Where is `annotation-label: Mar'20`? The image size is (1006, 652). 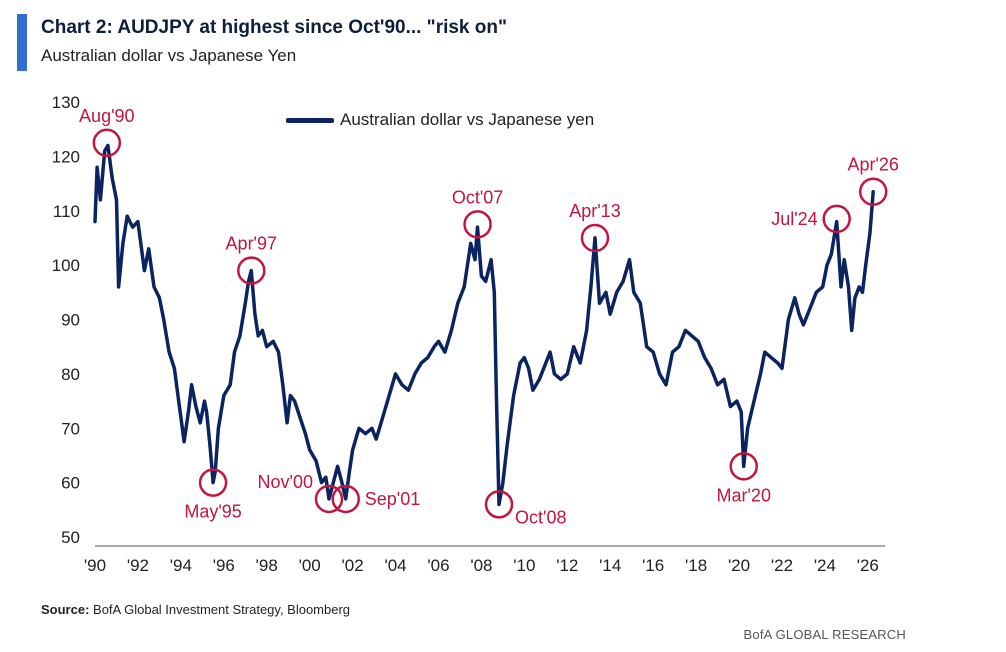 annotation-label: Mar'20 is located at coordinates (744, 495).